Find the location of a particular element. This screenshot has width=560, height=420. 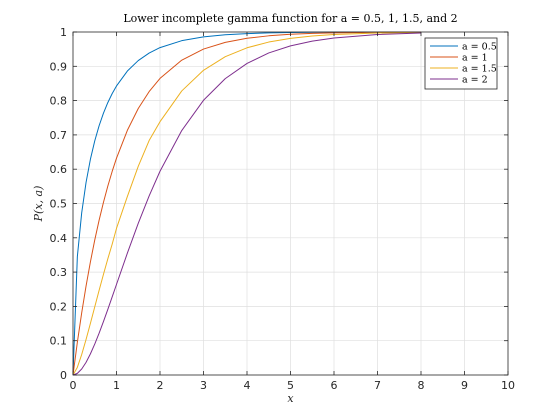

x-tick-label: 5 is located at coordinates (290, 385).